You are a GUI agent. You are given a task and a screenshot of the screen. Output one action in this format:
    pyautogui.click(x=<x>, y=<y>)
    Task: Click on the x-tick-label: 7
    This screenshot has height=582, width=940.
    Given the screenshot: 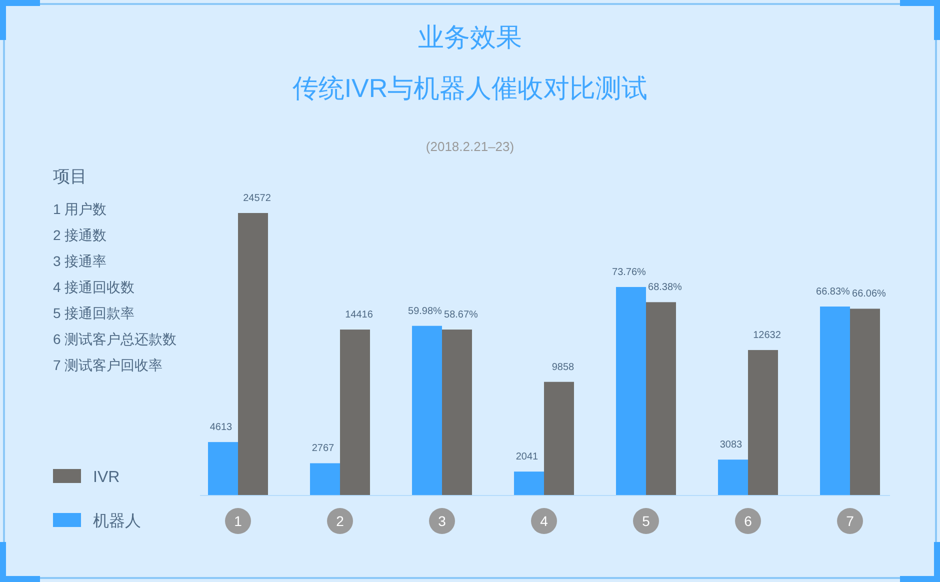 What is the action you would take?
    pyautogui.click(x=850, y=521)
    